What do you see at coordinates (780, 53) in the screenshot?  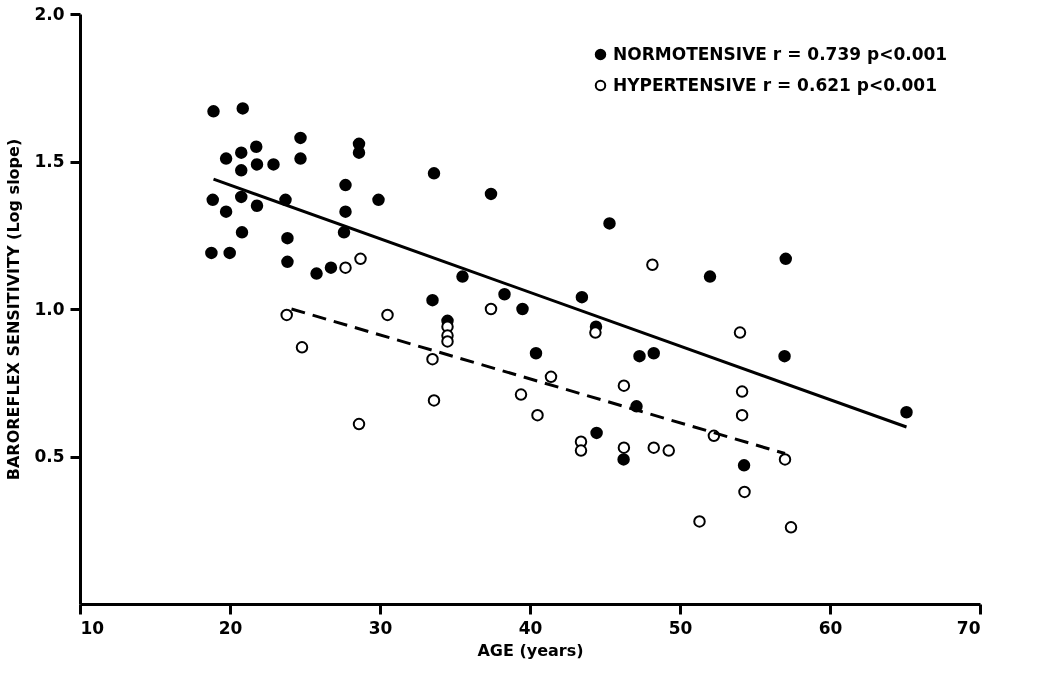 I see `legend-label: NORMOTENSIVE r = 0.739 p<0.001` at bounding box center [780, 53].